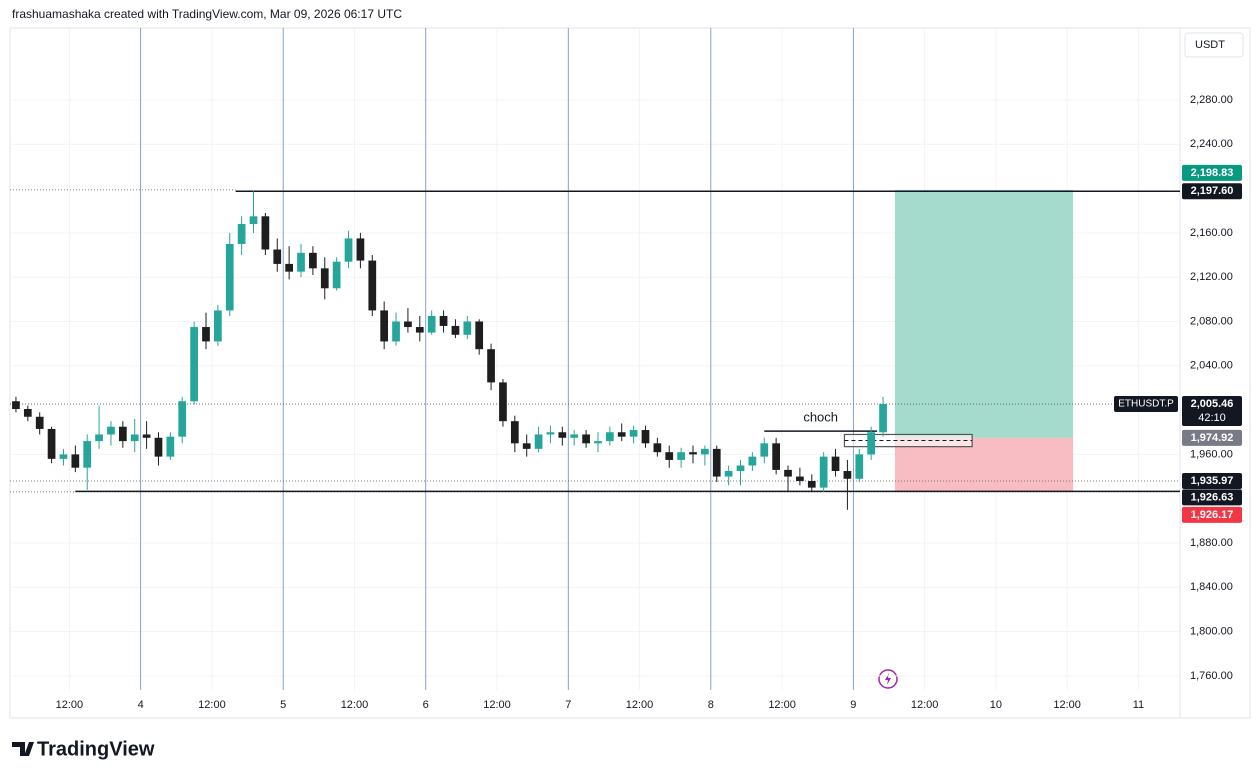 This screenshot has width=1257, height=784. I want to click on icon-bolt, so click(888, 679).